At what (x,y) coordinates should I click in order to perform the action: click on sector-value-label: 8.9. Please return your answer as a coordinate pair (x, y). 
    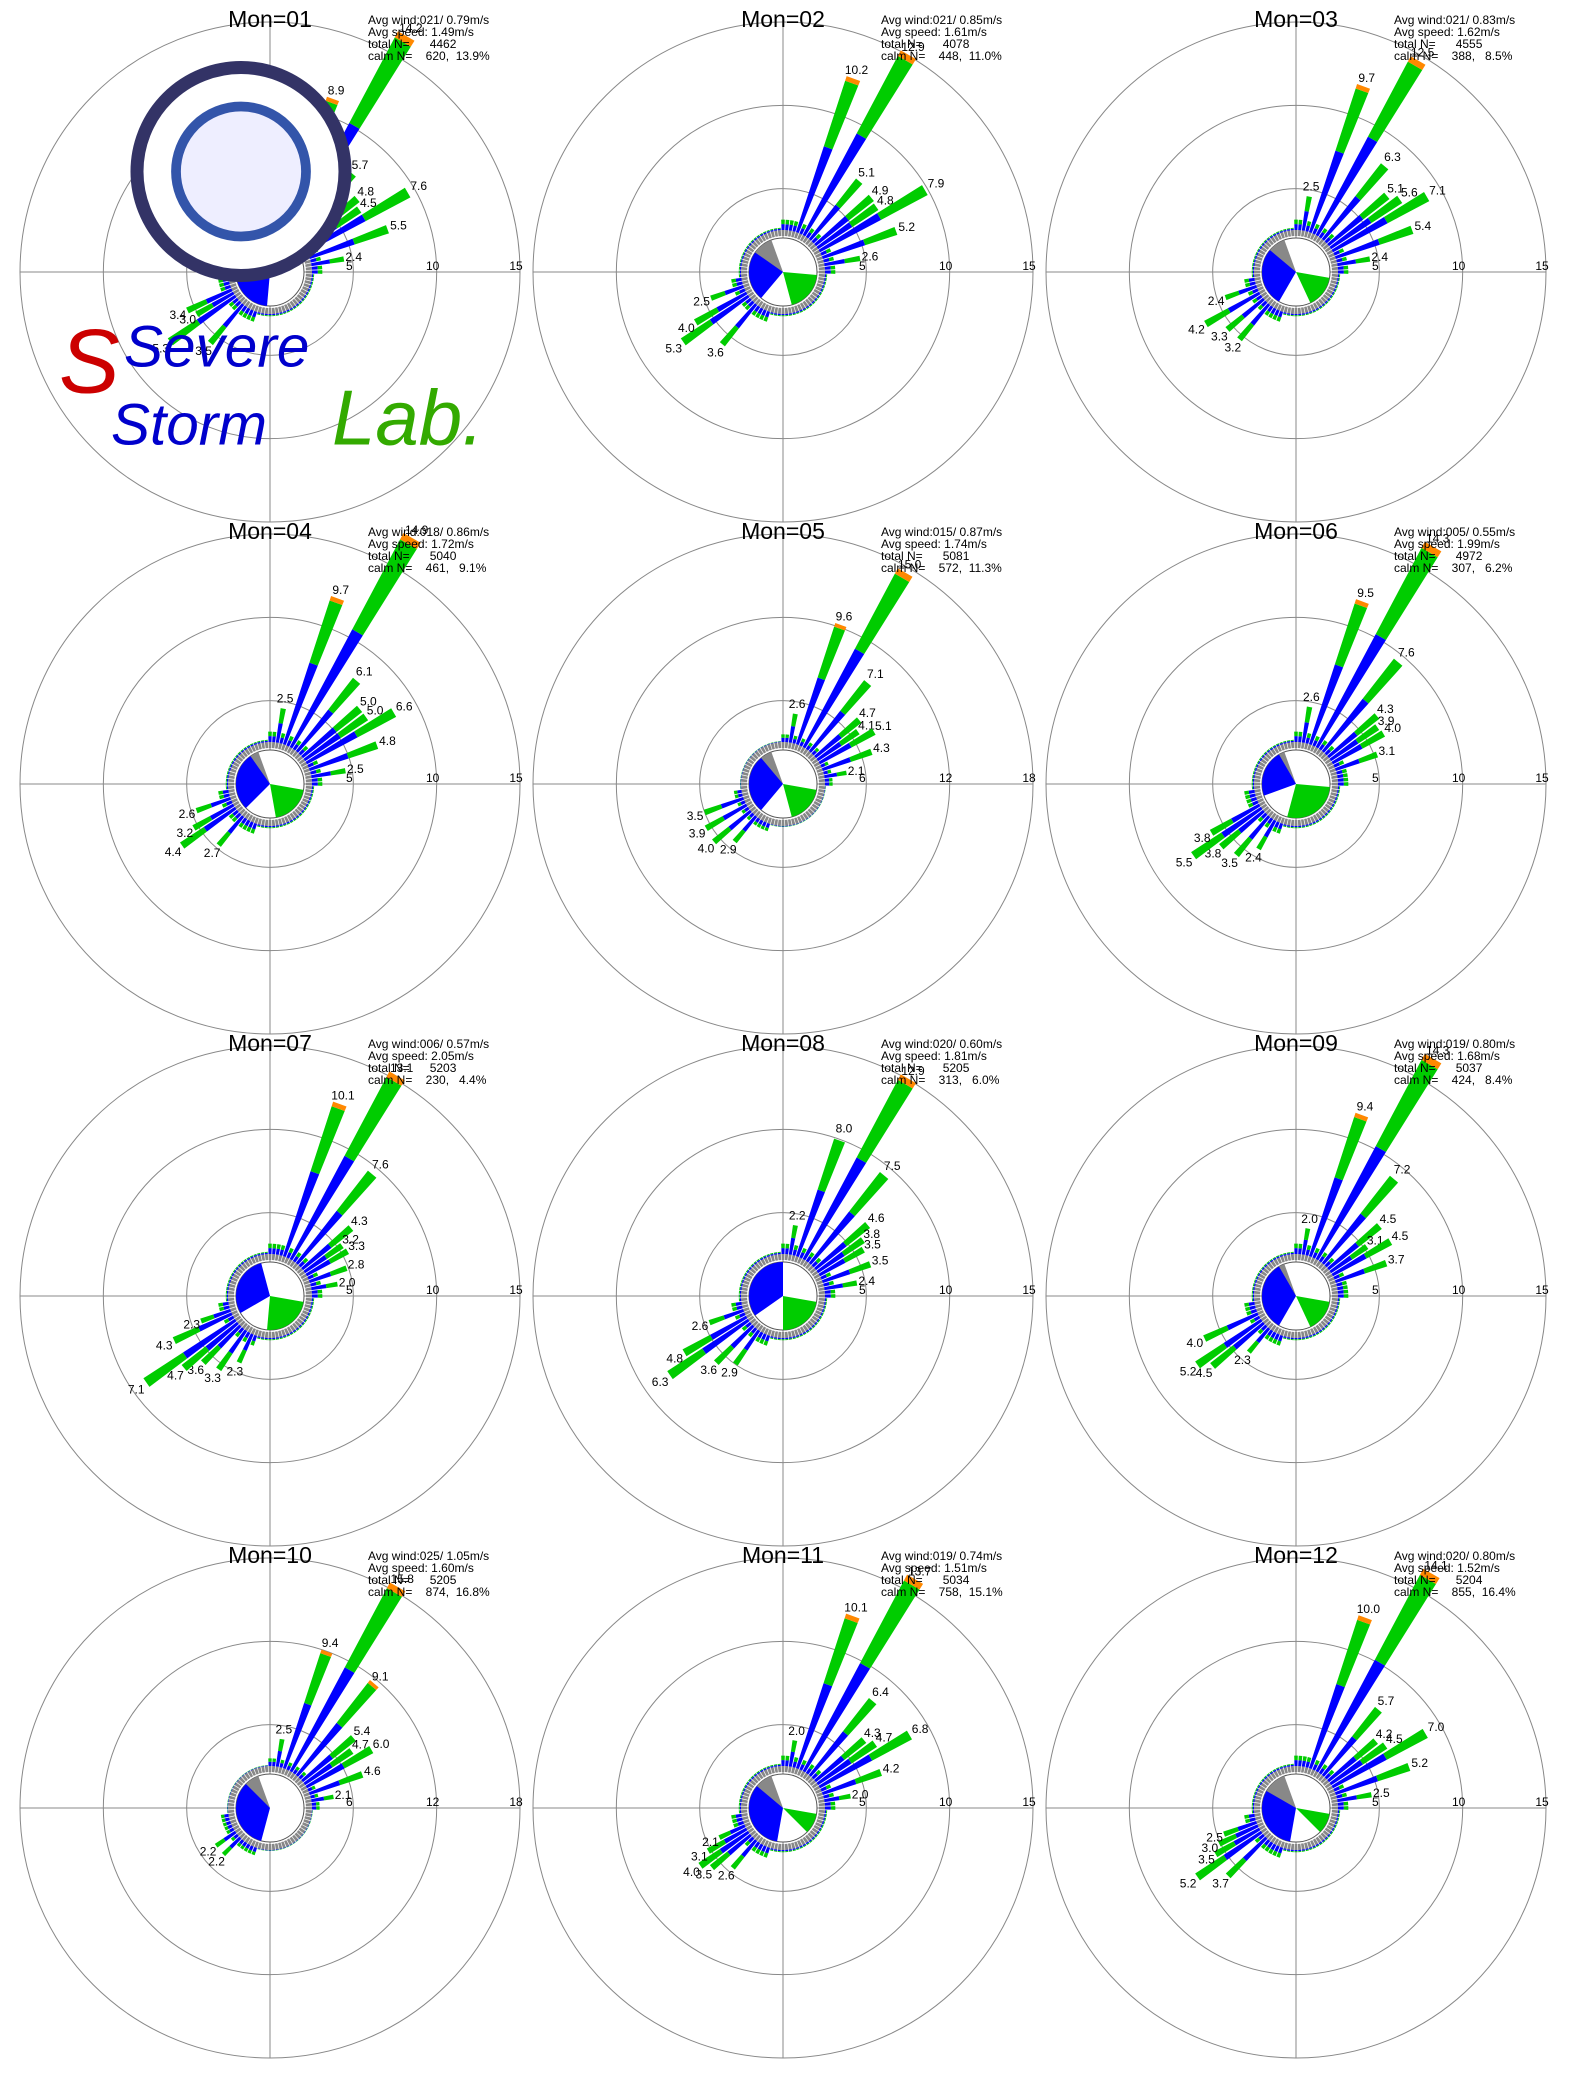
    Looking at the image, I should click on (336, 90).